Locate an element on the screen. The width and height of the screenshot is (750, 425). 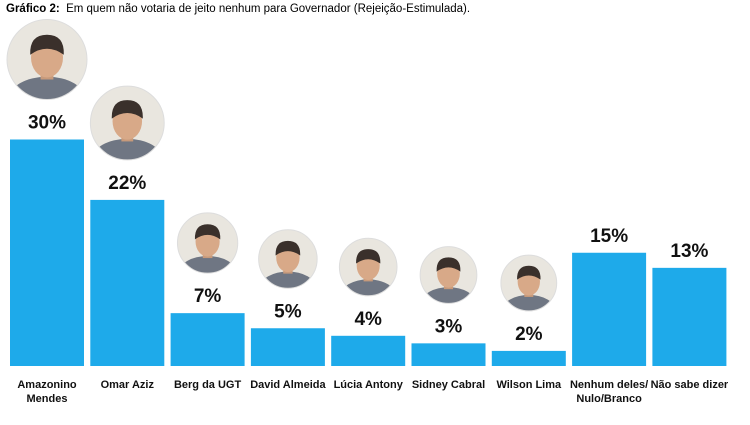
category-label: David Almeida is located at coordinates (288, 385).